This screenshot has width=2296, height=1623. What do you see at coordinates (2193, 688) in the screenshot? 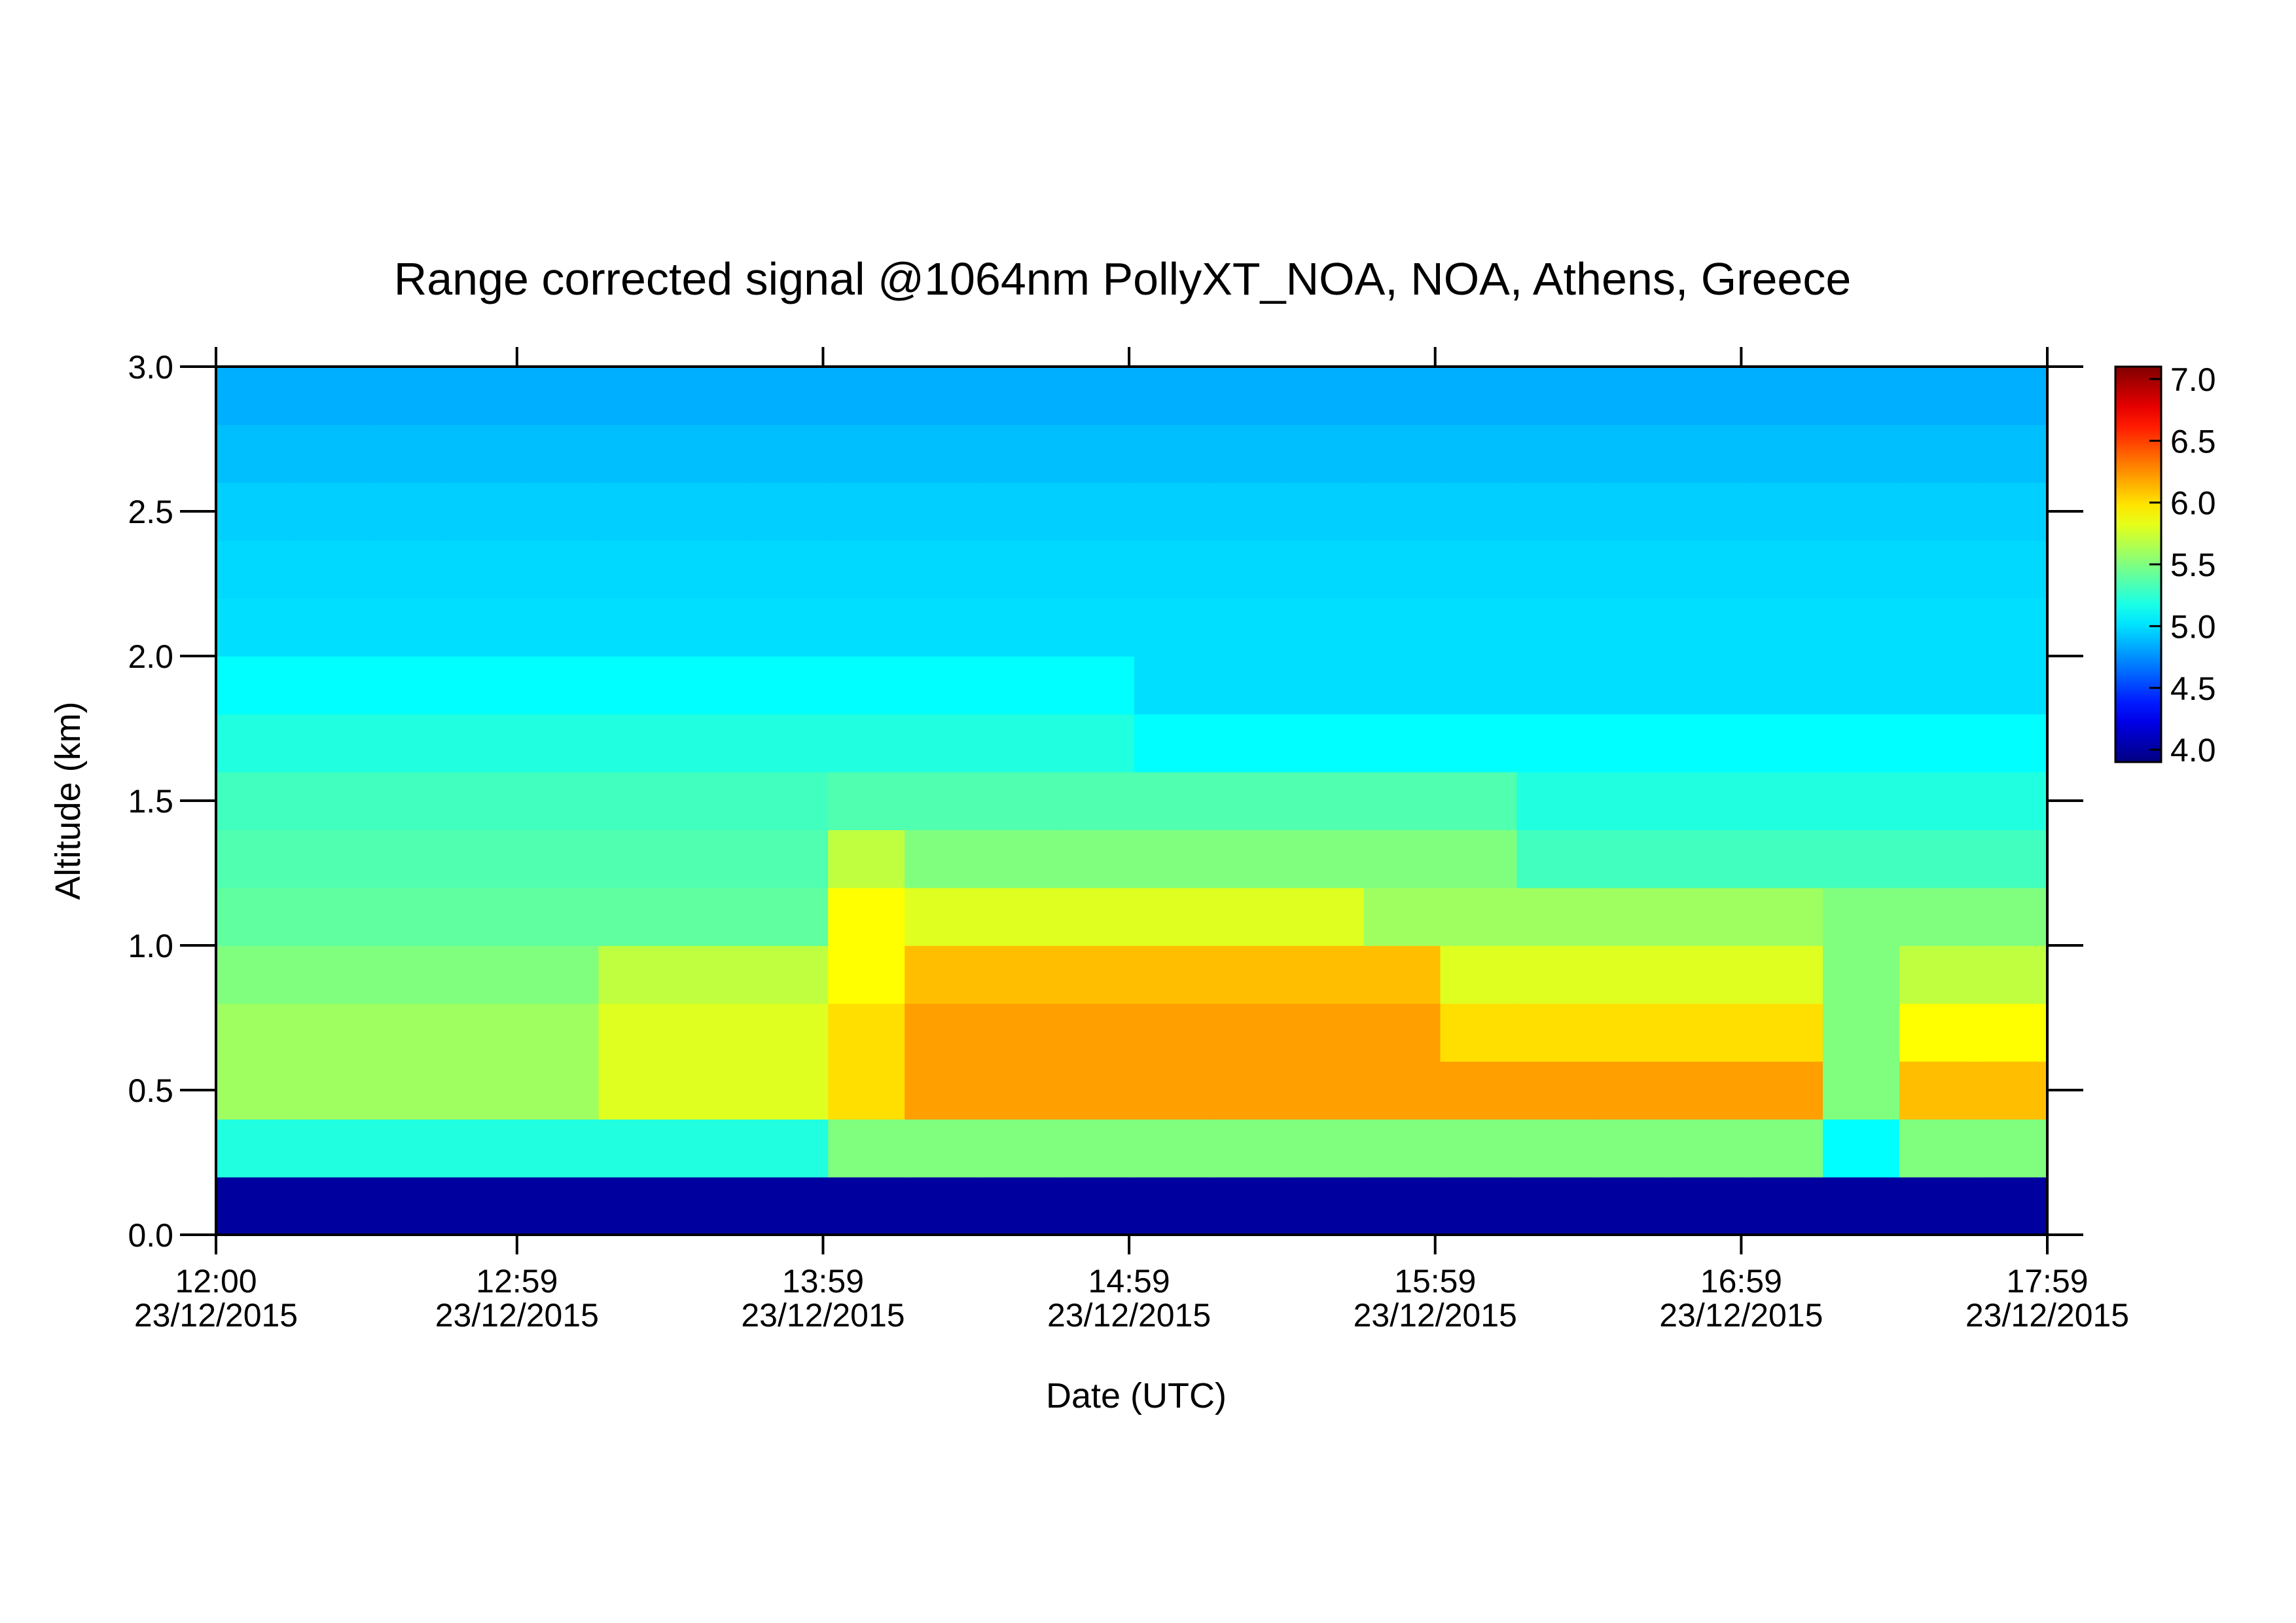
I see `colorbar-tick-label: 4.5` at bounding box center [2193, 688].